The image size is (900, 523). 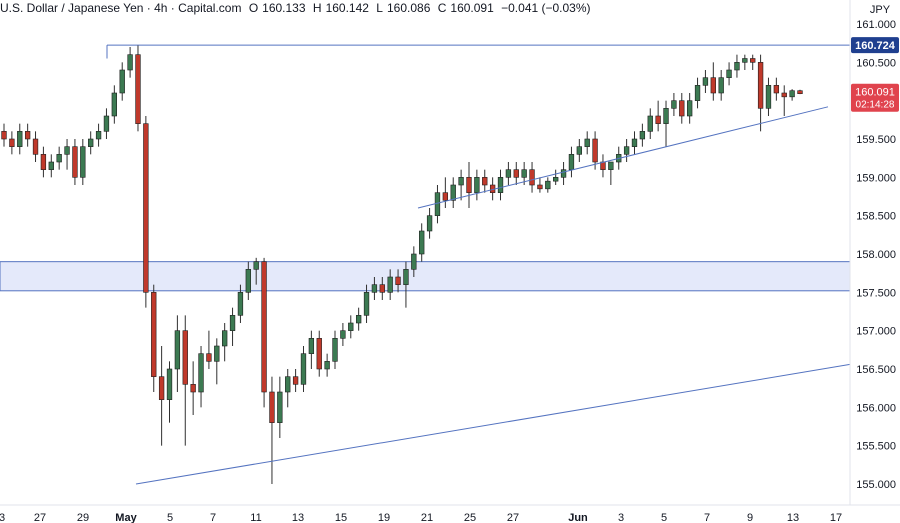 What do you see at coordinates (126, 517) in the screenshot?
I see `x-tick-label: May` at bounding box center [126, 517].